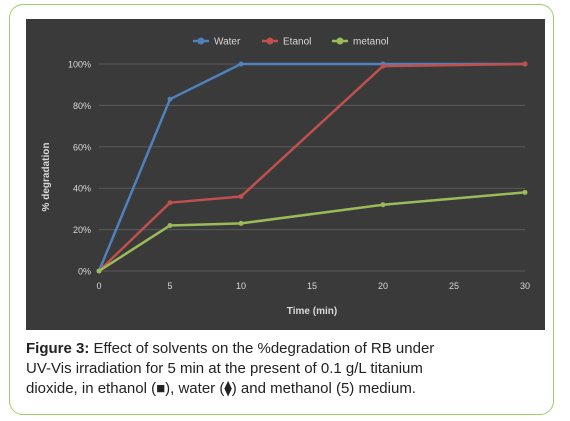  What do you see at coordinates (454, 286) in the screenshot?
I see `x-tick-label: 25` at bounding box center [454, 286].